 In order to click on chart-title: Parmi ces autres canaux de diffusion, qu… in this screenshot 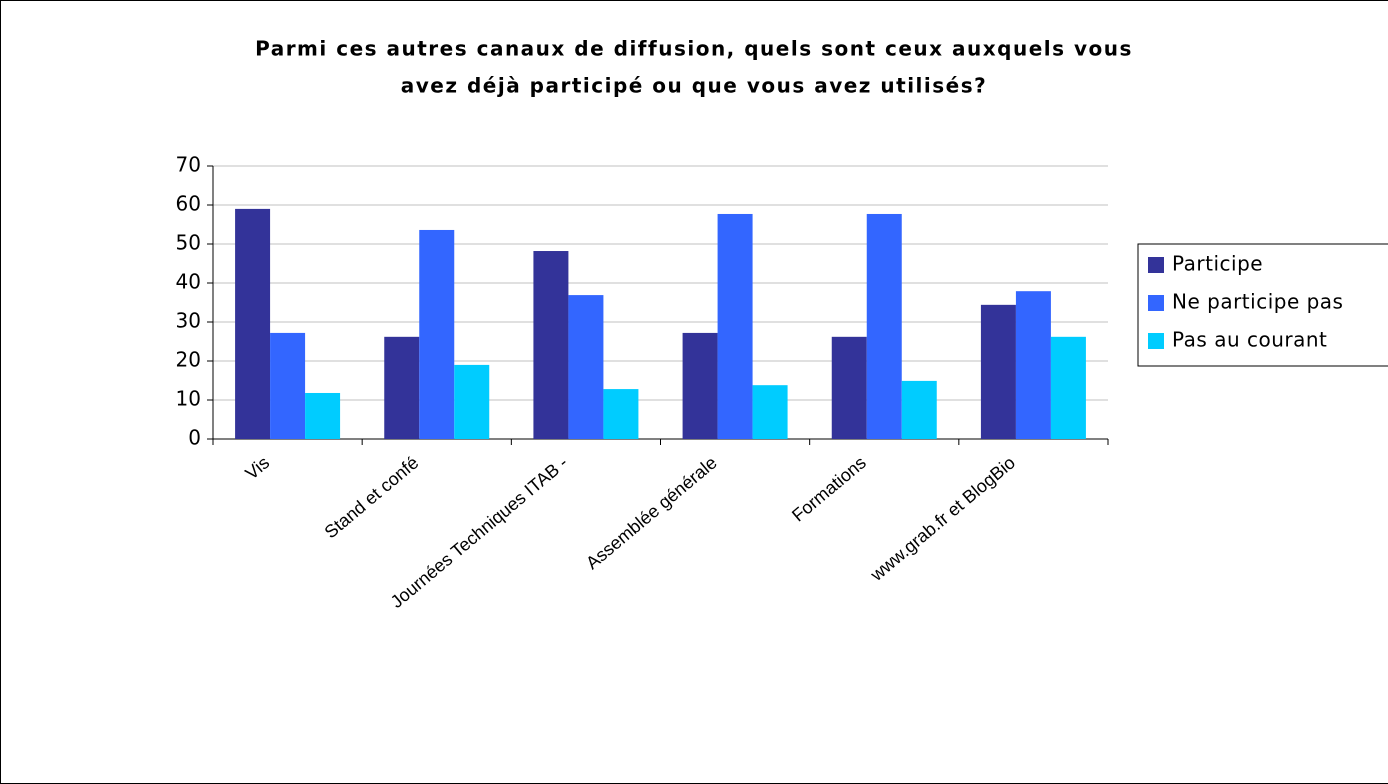, I will do `click(694, 49)`.